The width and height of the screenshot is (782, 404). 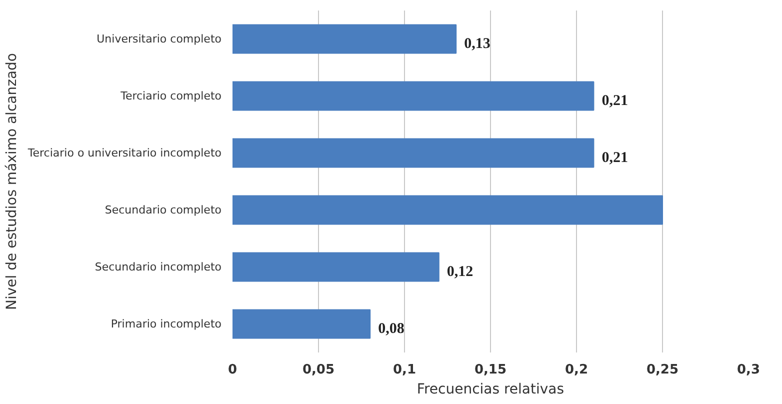 I want to click on x-tick-label: 0,25, so click(x=662, y=370).